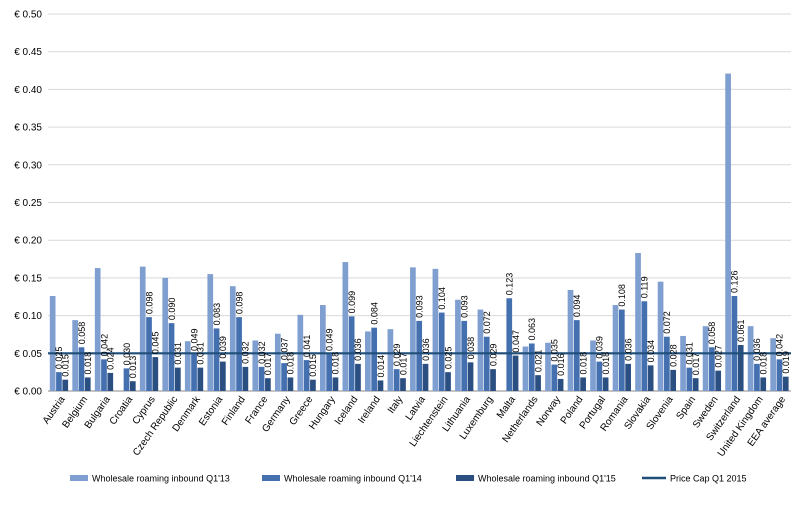 This screenshot has width=801, height=505. I want to click on y-tick-label: € 0.20, so click(28, 241).